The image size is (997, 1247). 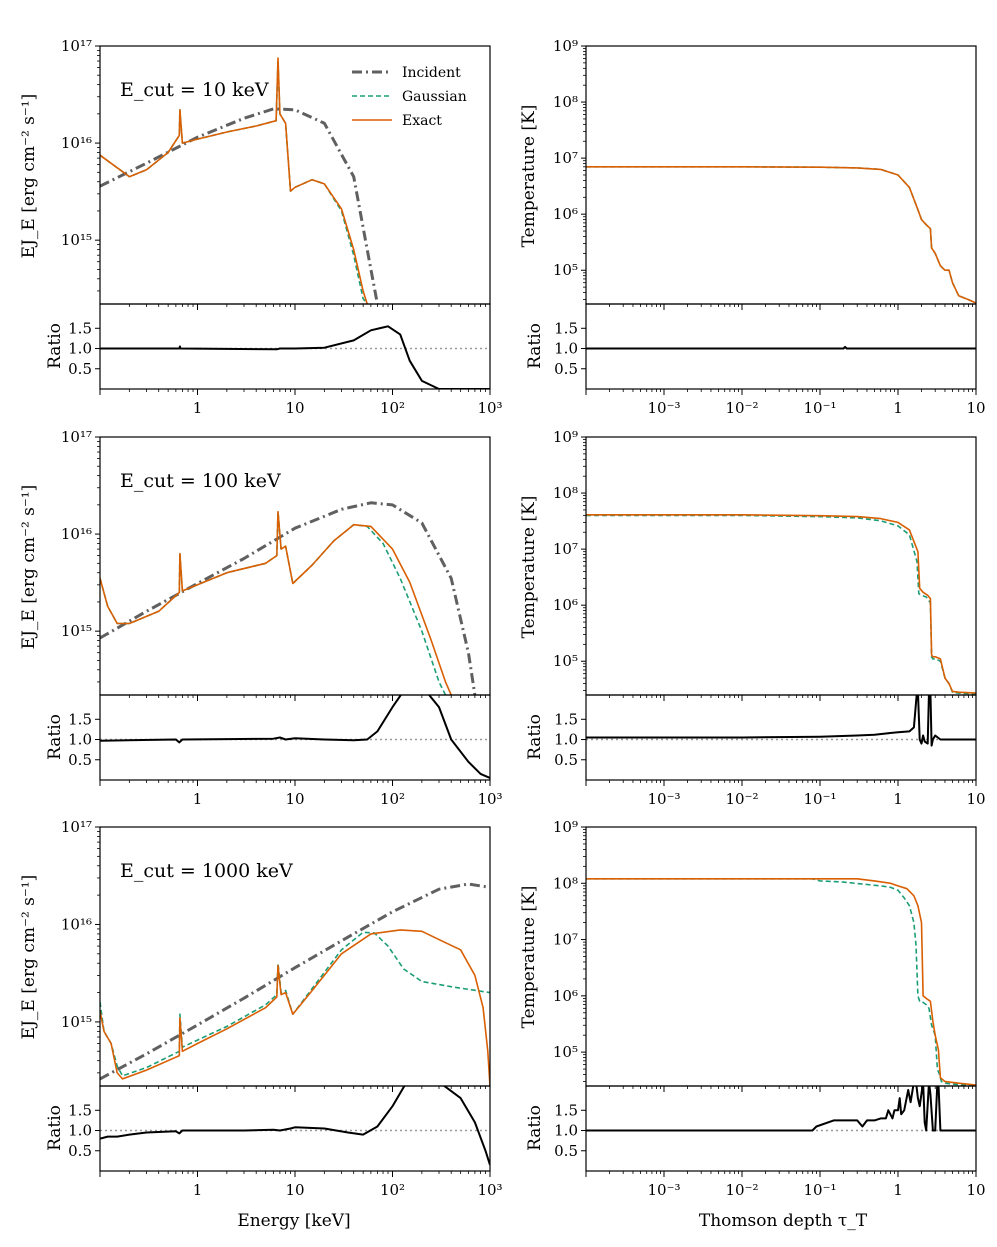 I want to click on ratio-ylabel-right-row-2: Ratio, so click(x=535, y=737).